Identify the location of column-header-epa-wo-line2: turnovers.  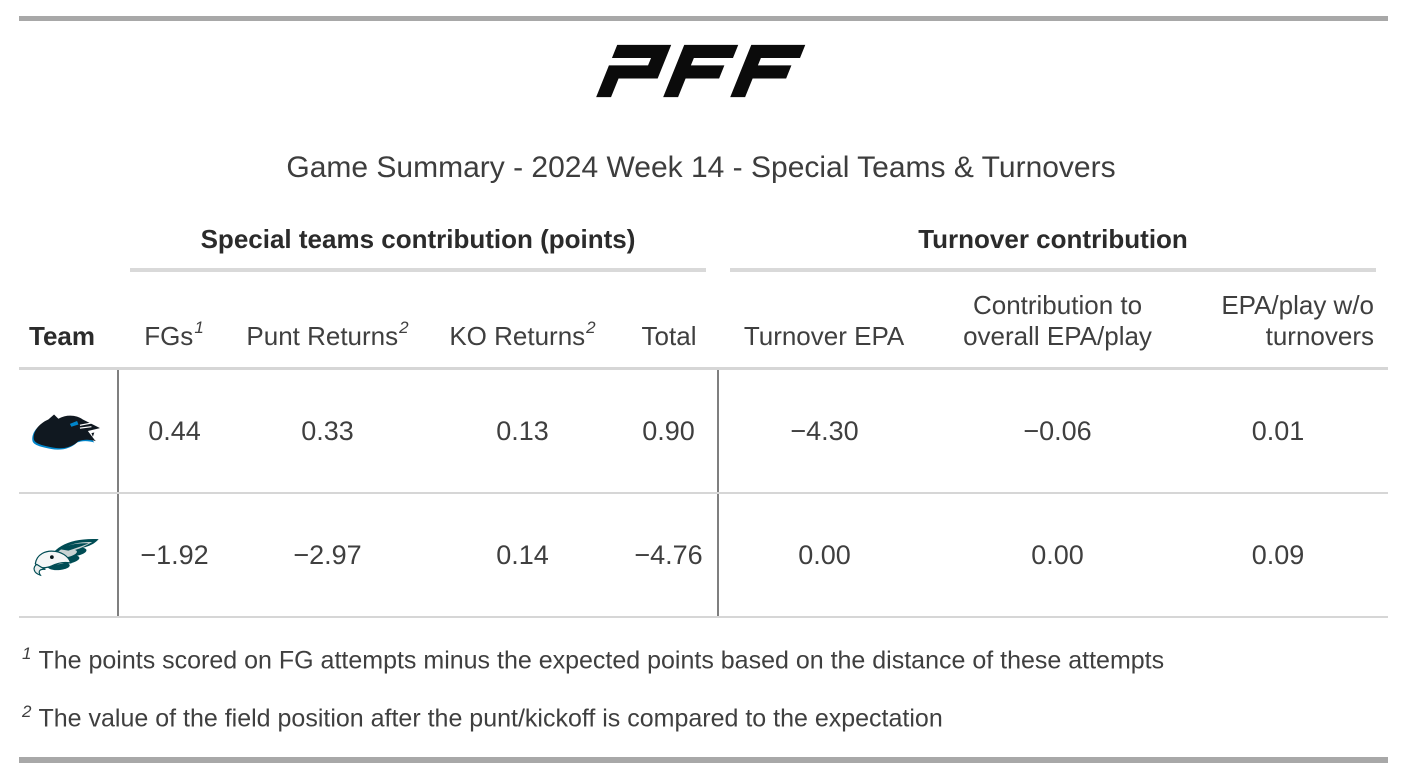
(1320, 336).